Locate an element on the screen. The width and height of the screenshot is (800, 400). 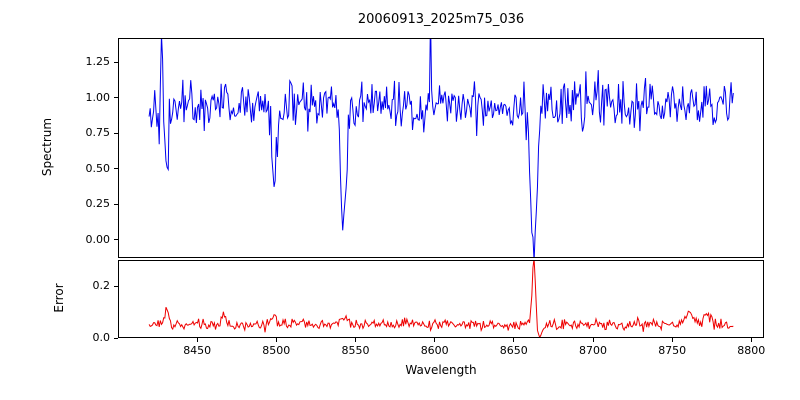
error-y-tick-label: 0.2 is located at coordinates (101, 285).